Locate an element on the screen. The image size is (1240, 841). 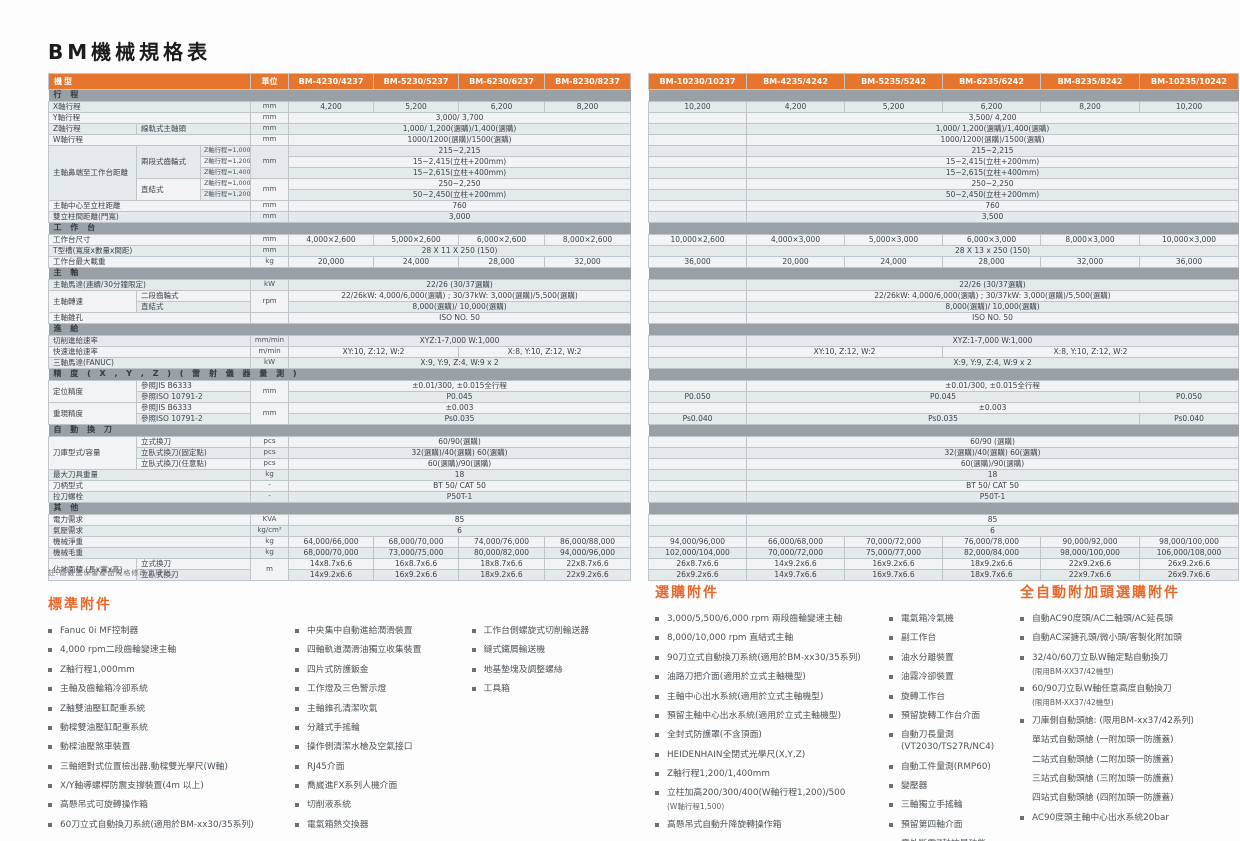
accessory-item: 工作燈及三色警示燈 is located at coordinates (376, 690).